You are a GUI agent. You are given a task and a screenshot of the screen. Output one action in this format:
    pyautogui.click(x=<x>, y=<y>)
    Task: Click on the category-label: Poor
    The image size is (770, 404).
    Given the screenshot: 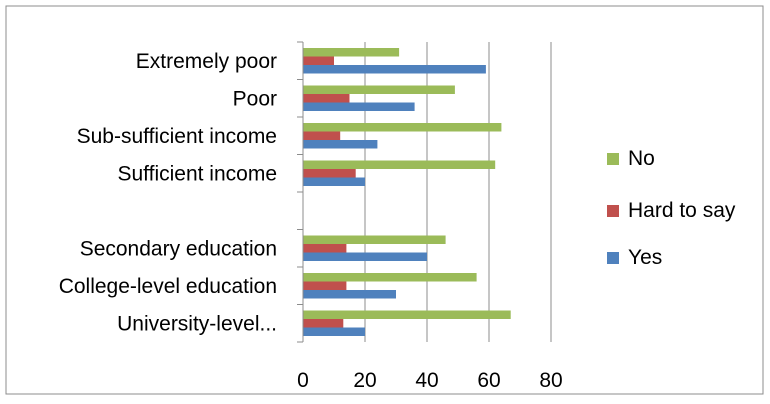 What is the action you would take?
    pyautogui.click(x=255, y=98)
    